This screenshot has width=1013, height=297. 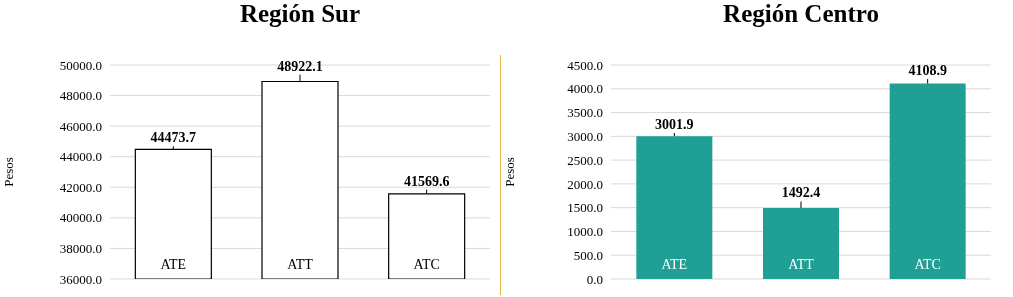 I want to click on y-tick-label: 0.0, so click(x=594, y=279).